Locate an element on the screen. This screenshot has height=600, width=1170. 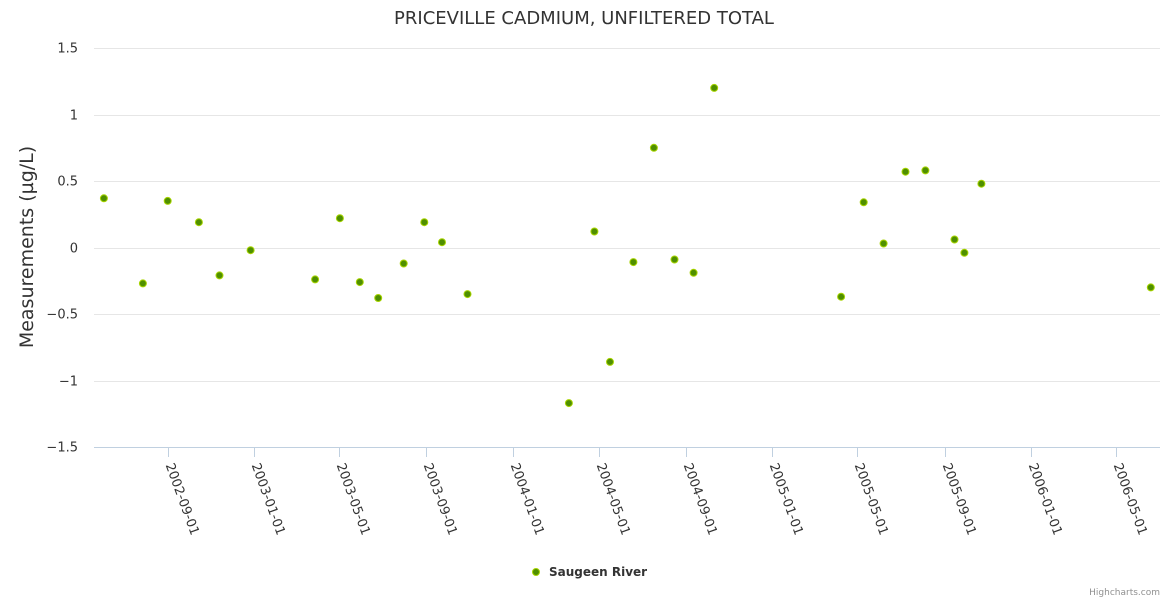
y-tick-label: −1 is located at coordinates (68, 382).